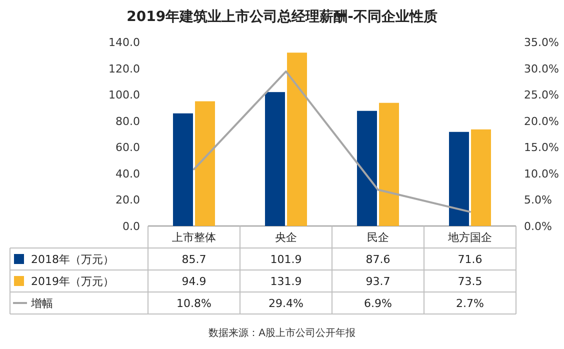 The width and height of the screenshot is (564, 349). I want to click on data-label: 73.5, so click(470, 281).